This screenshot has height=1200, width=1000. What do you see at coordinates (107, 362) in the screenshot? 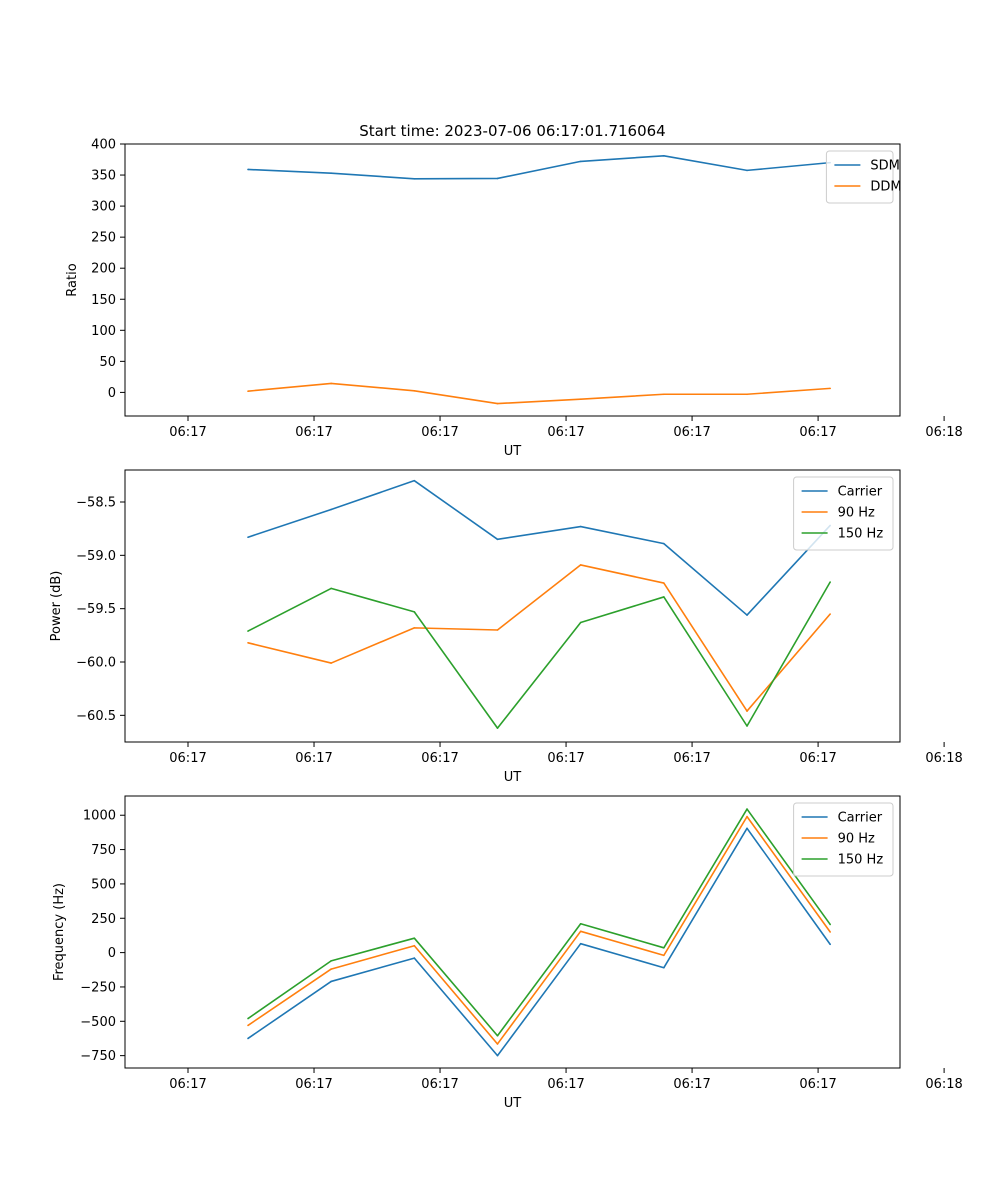
I see `y-tick-label: 50` at bounding box center [107, 362].